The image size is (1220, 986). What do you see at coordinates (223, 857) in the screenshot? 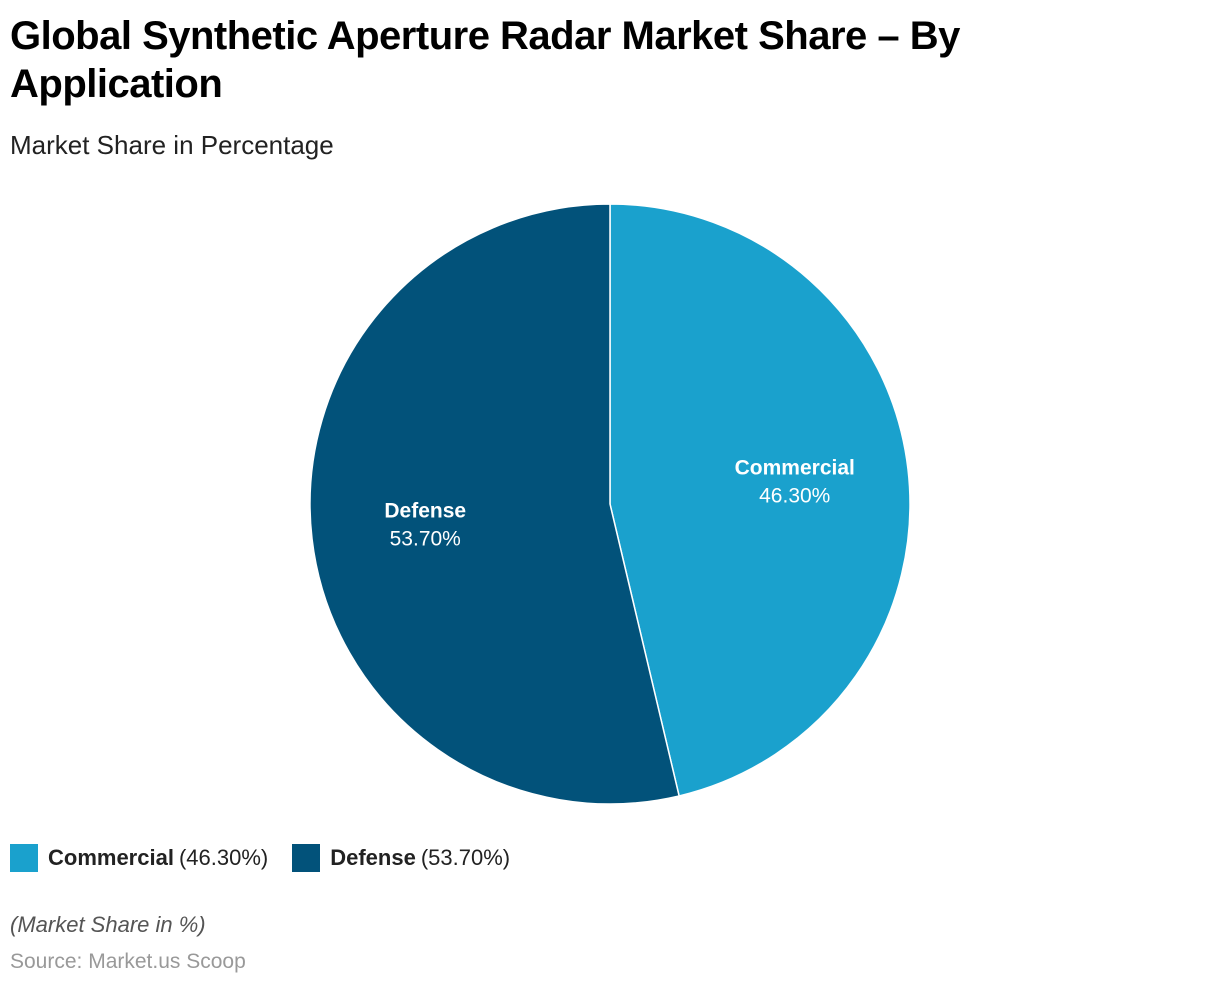
I see `legend-value: (46.30%)` at bounding box center [223, 857].